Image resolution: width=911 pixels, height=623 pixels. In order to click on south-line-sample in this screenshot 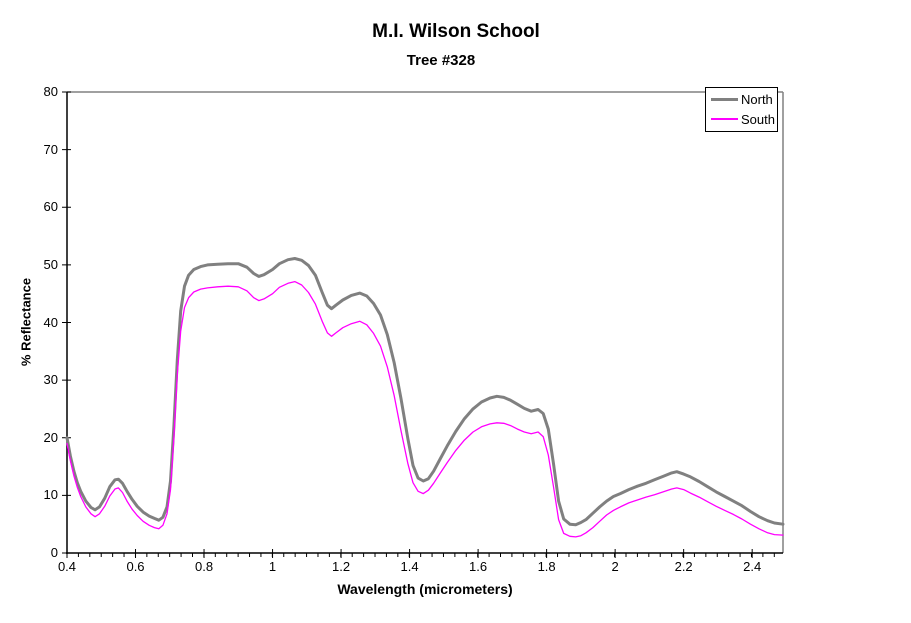, I will do `click(724, 119)`.